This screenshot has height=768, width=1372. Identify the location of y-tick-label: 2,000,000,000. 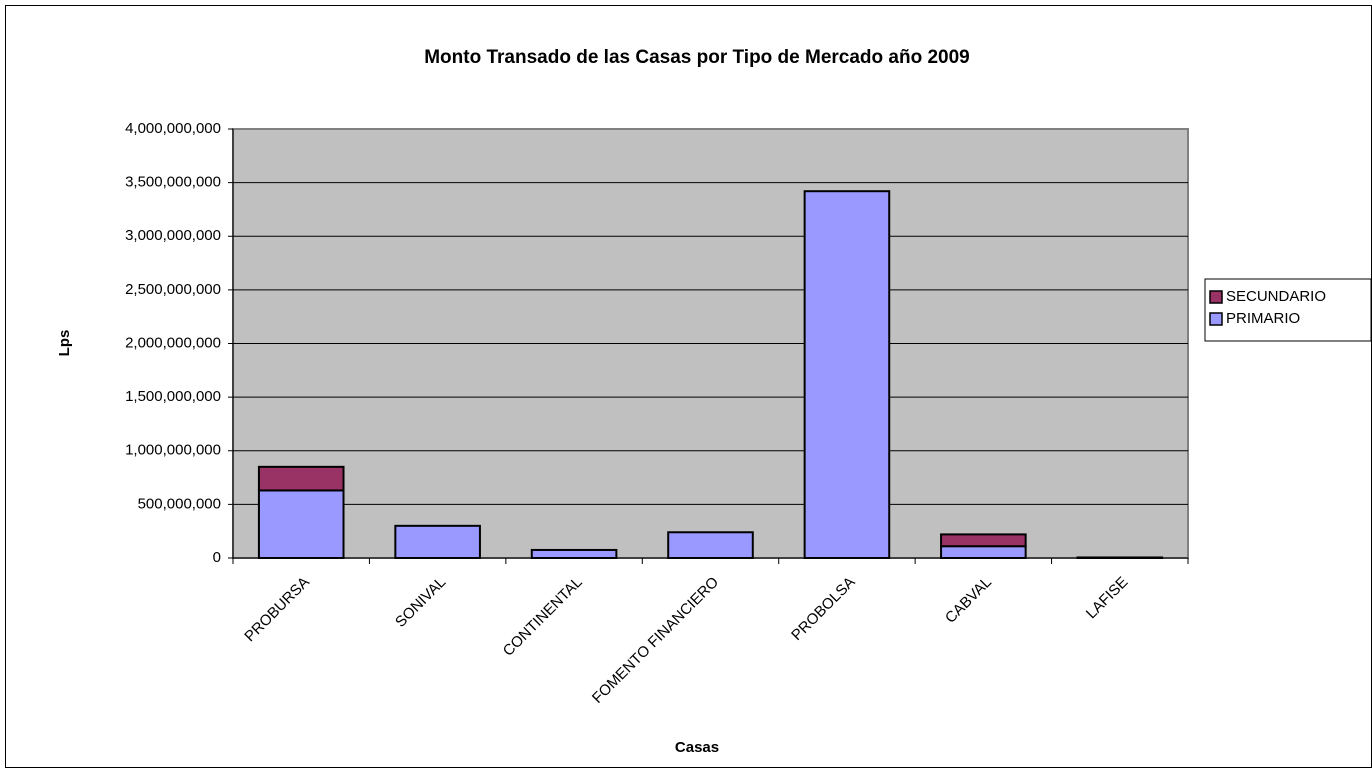
(173, 342).